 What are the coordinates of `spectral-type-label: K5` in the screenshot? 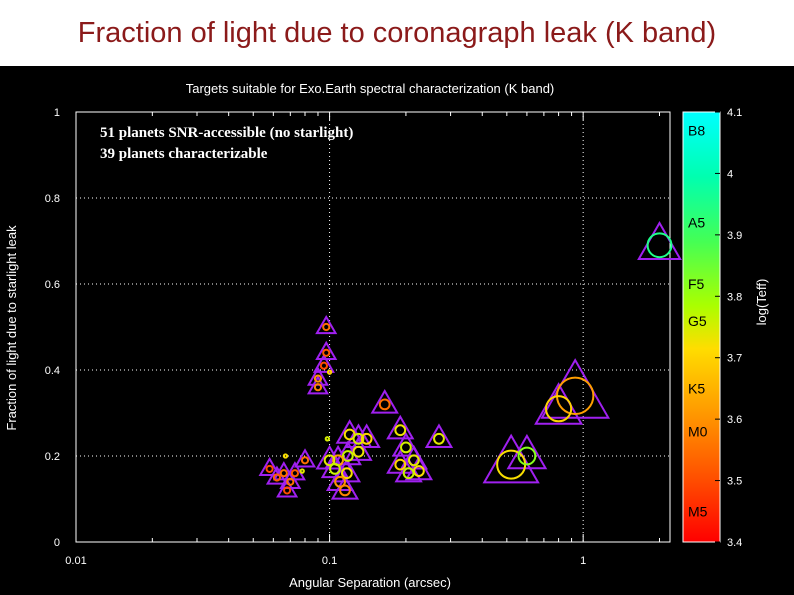 It's located at (696, 388).